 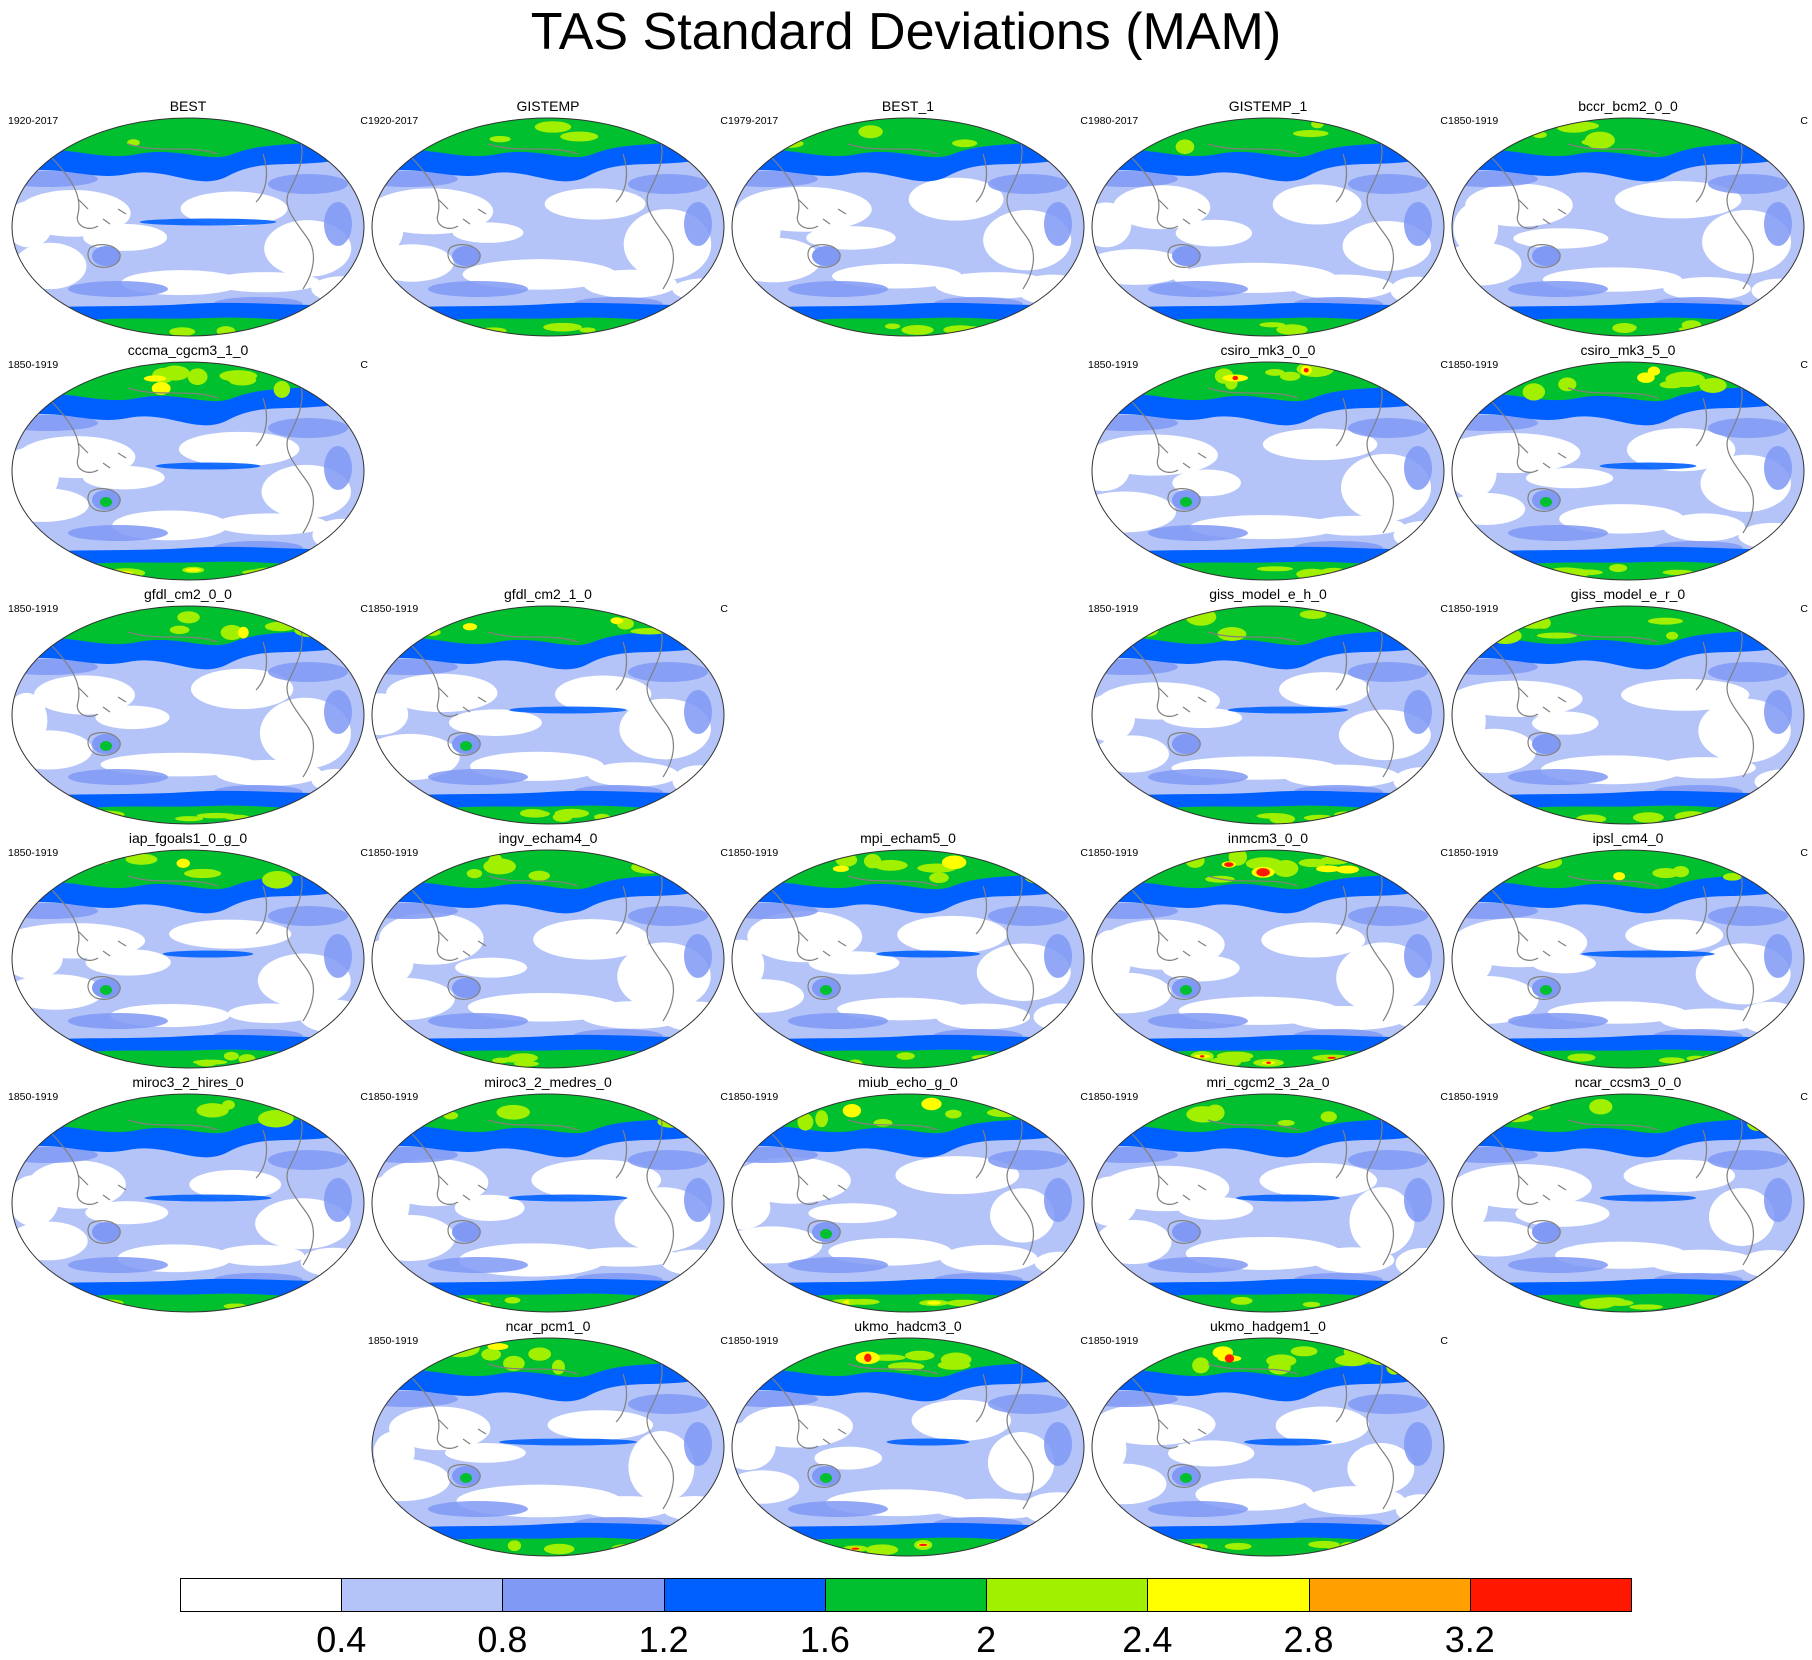 What do you see at coordinates (1268, 350) in the screenshot?
I see `panel-title: csiro_mk3_0_0` at bounding box center [1268, 350].